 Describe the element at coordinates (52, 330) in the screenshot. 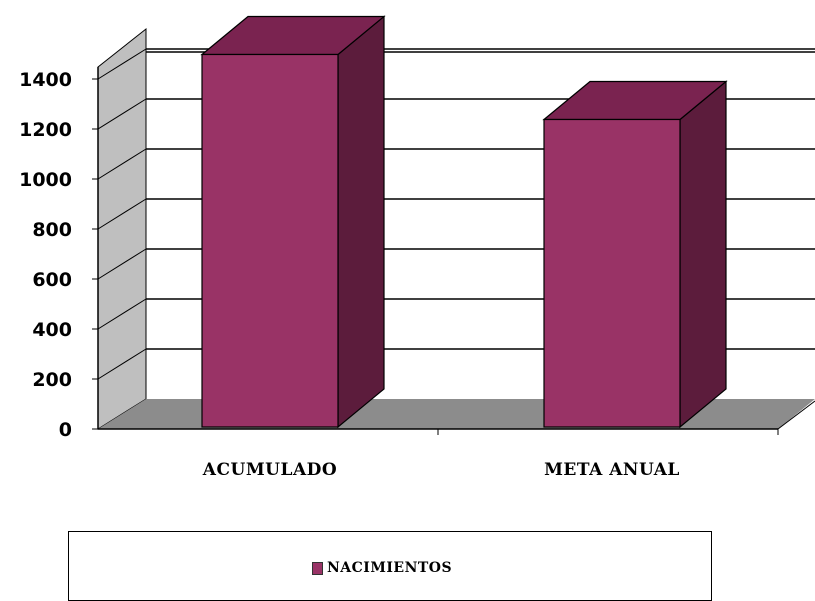

I see `y-tick-label: 400` at that location.